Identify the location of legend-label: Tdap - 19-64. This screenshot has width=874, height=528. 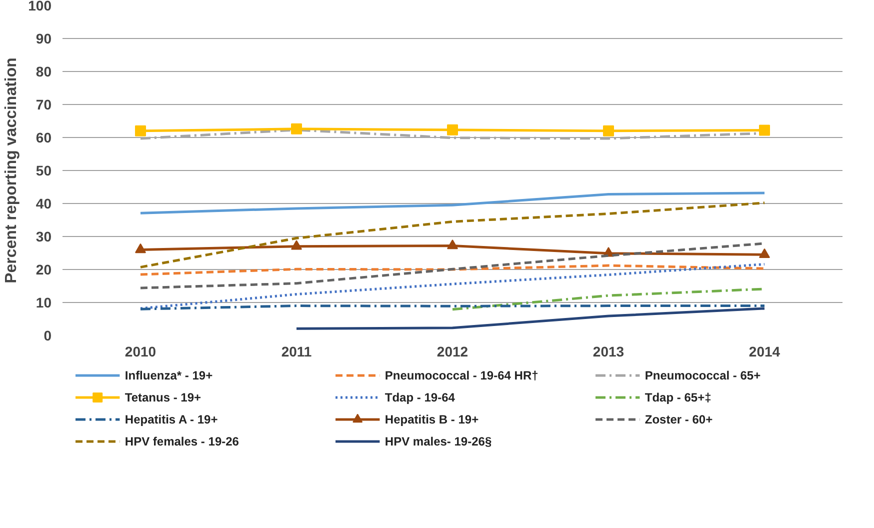
(420, 397).